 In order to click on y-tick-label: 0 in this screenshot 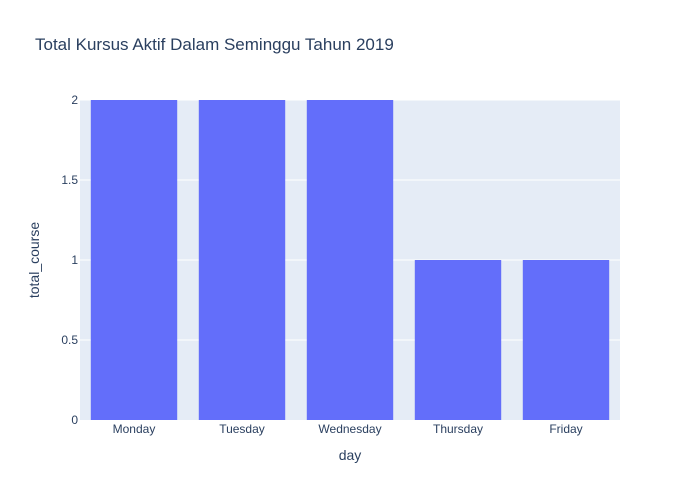, I will do `click(74, 420)`.